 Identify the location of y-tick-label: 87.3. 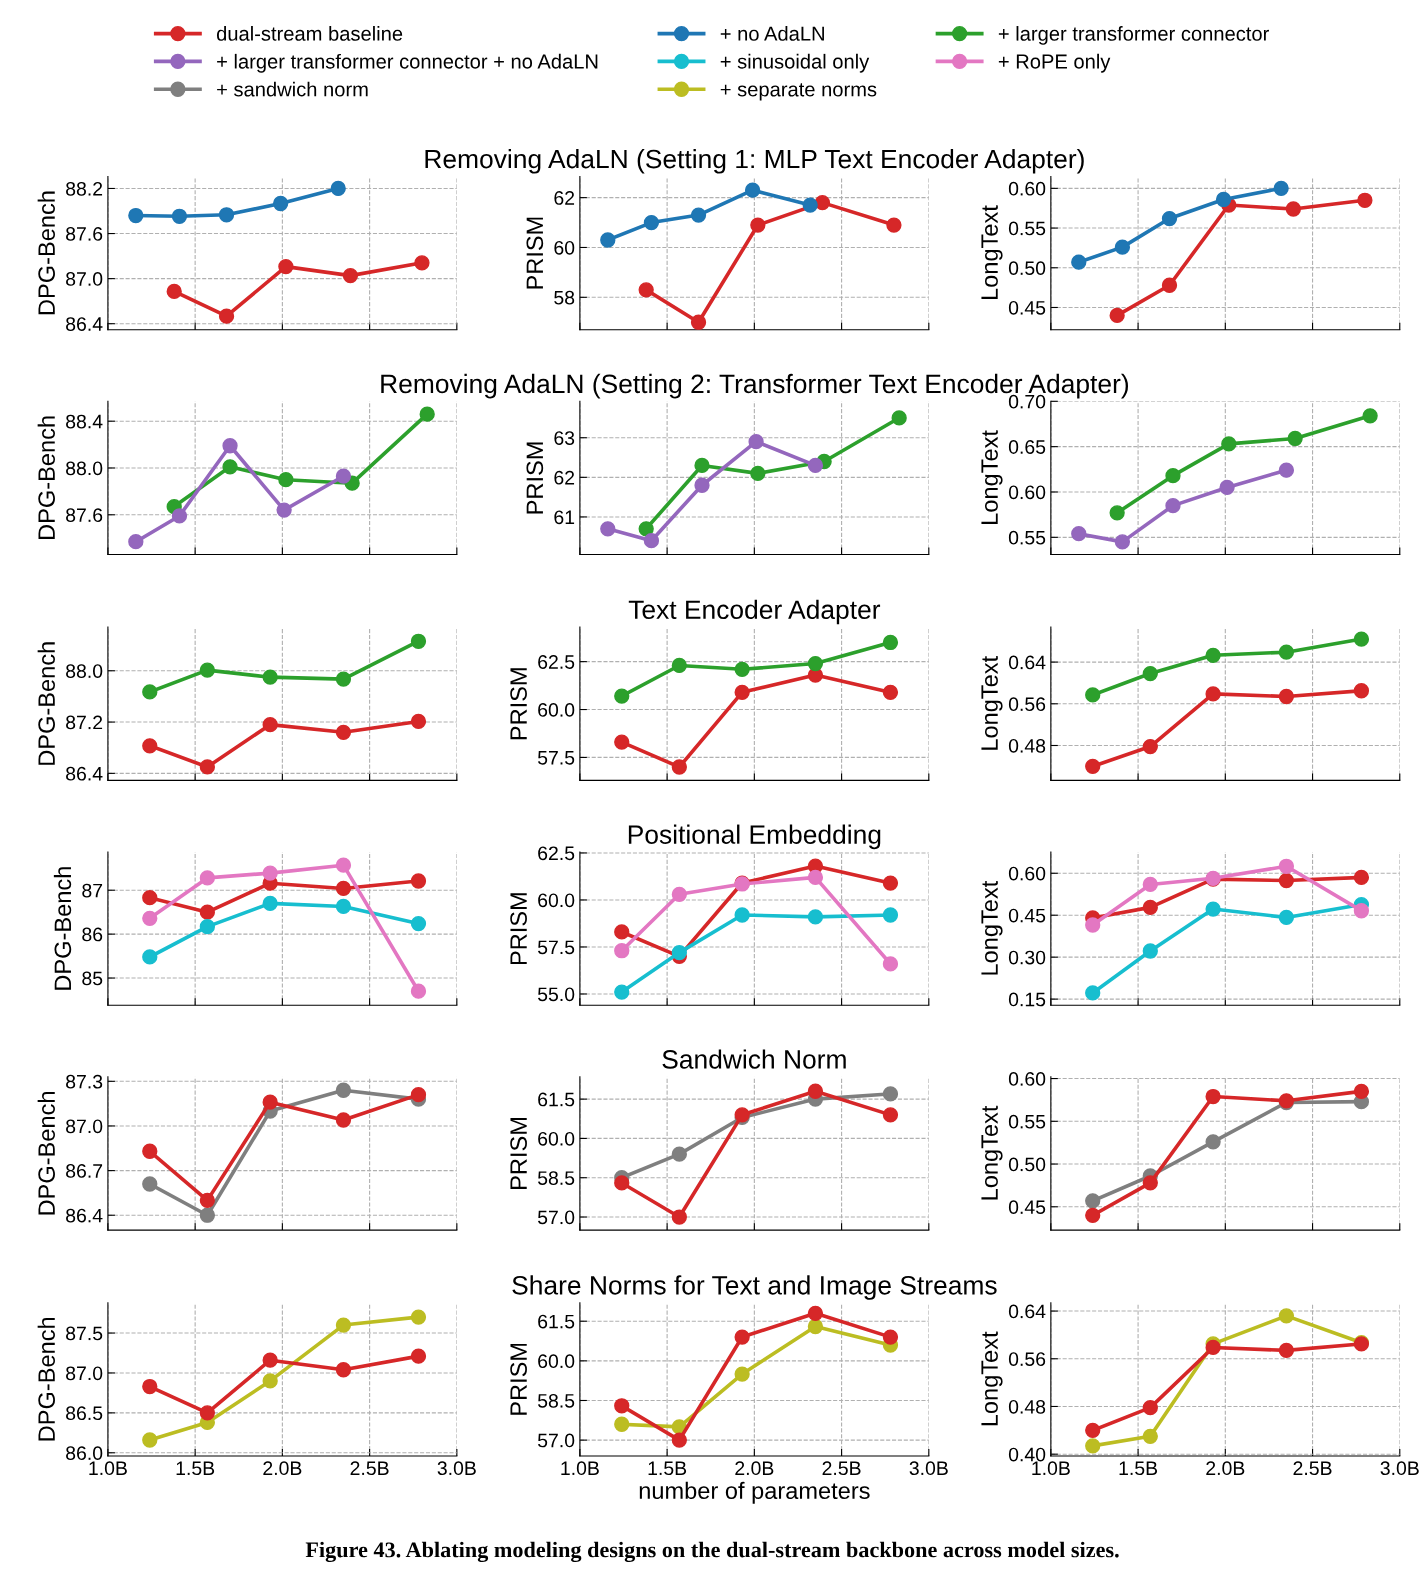
(84, 1081).